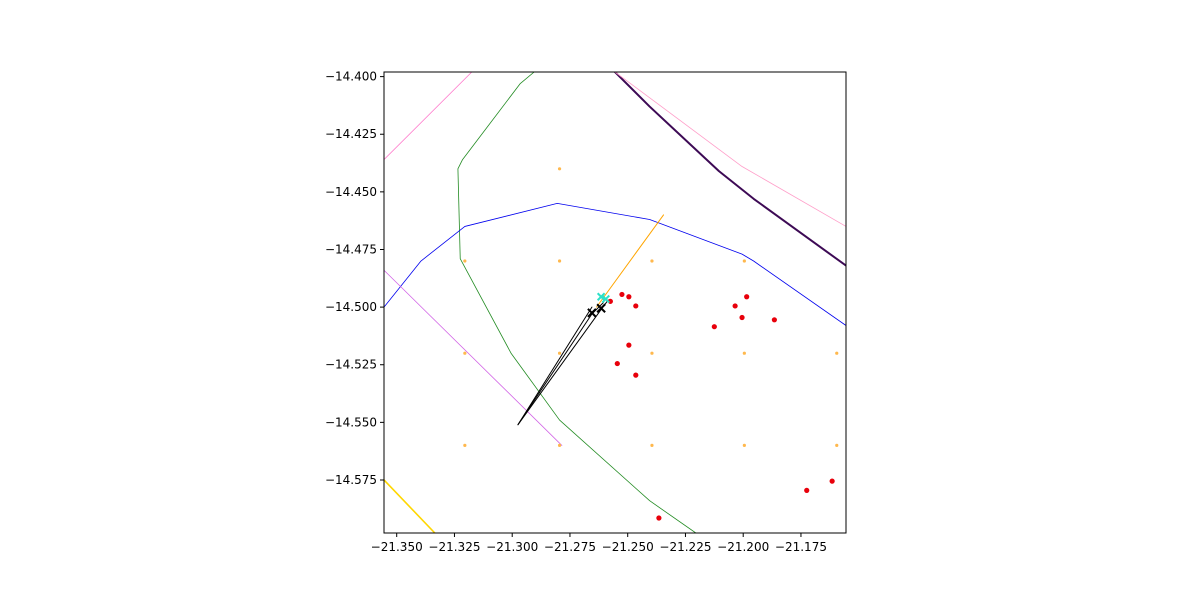 The image size is (1200, 600). I want to click on x-tick-label: −21.200, so click(743, 547).